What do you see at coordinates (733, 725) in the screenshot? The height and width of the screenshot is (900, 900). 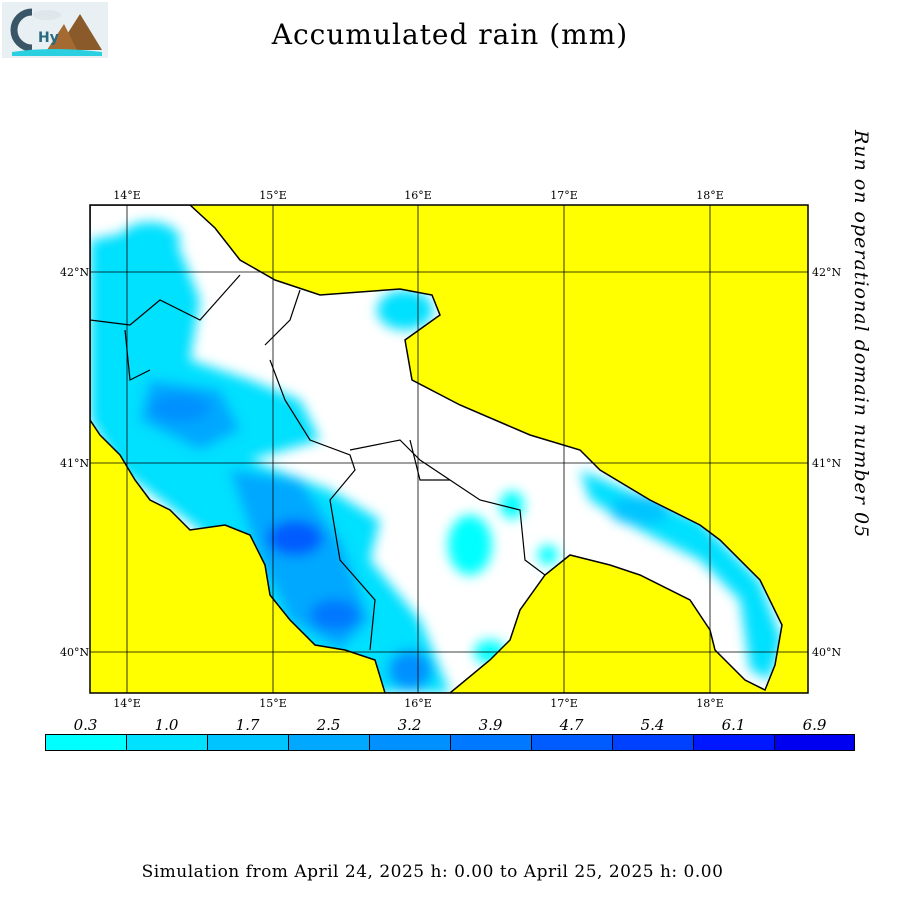 I see `legend-value: 6.1` at bounding box center [733, 725].